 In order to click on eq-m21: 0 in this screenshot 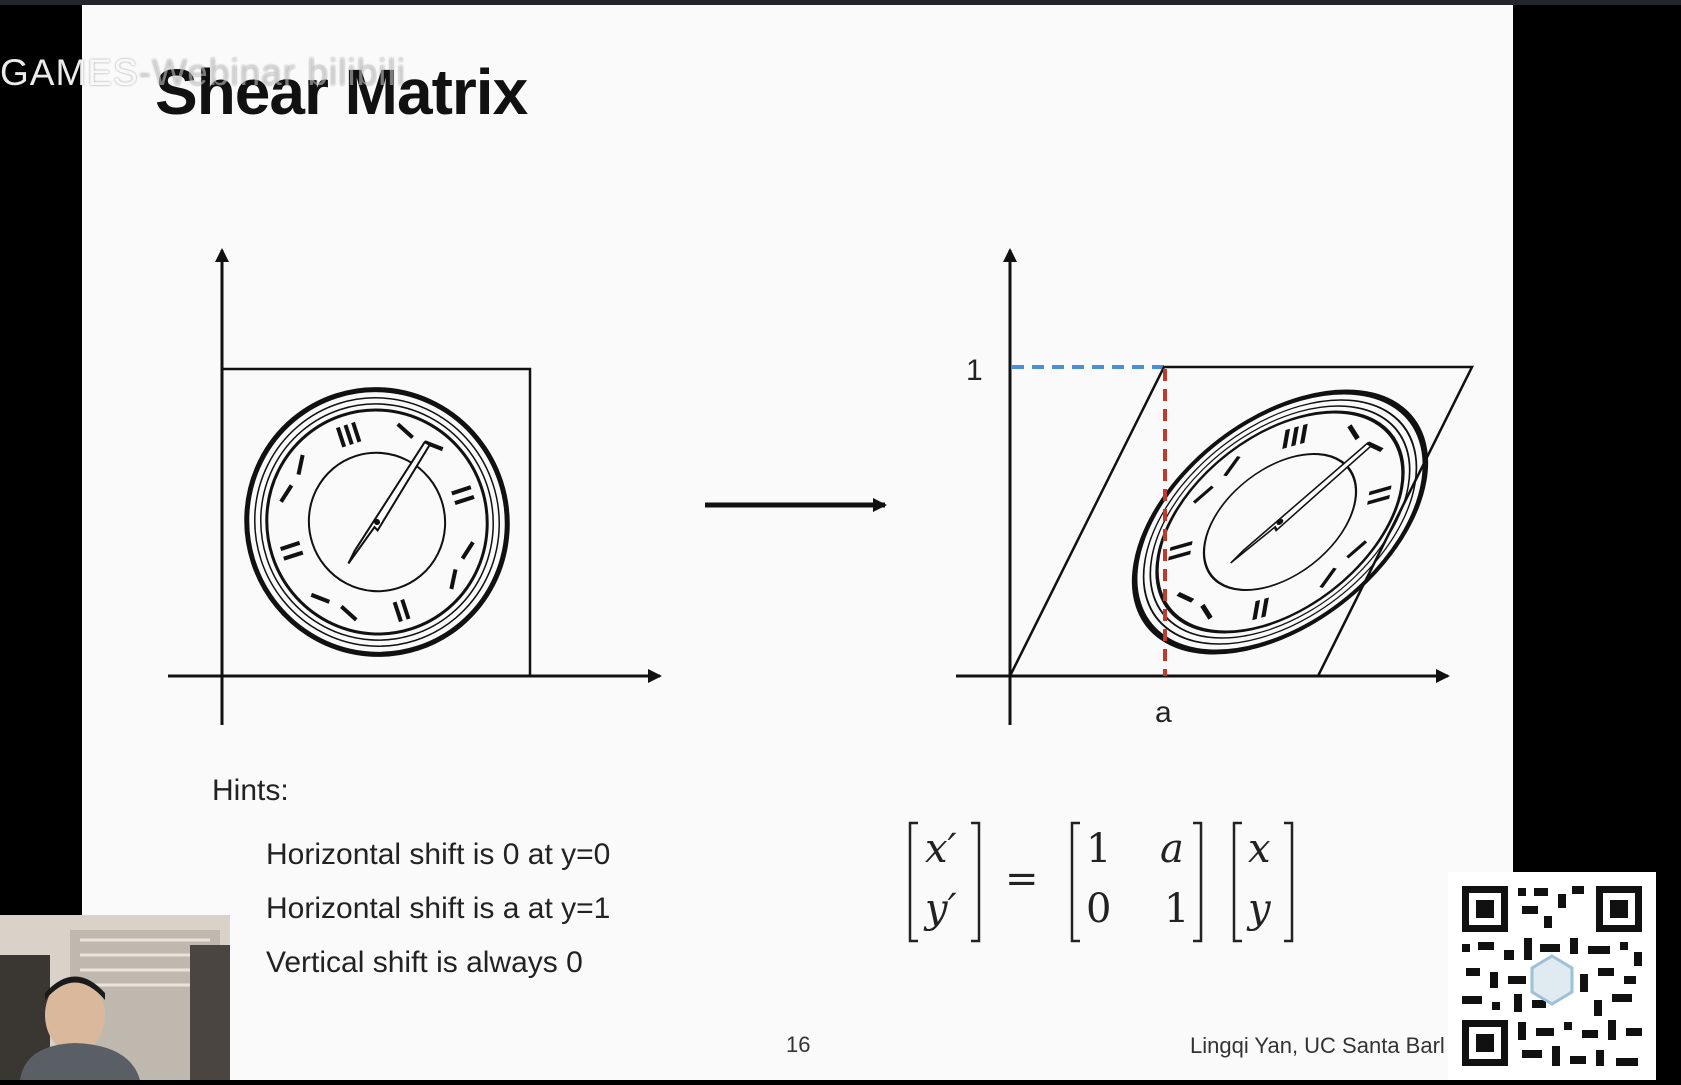, I will do `click(1099, 909)`.